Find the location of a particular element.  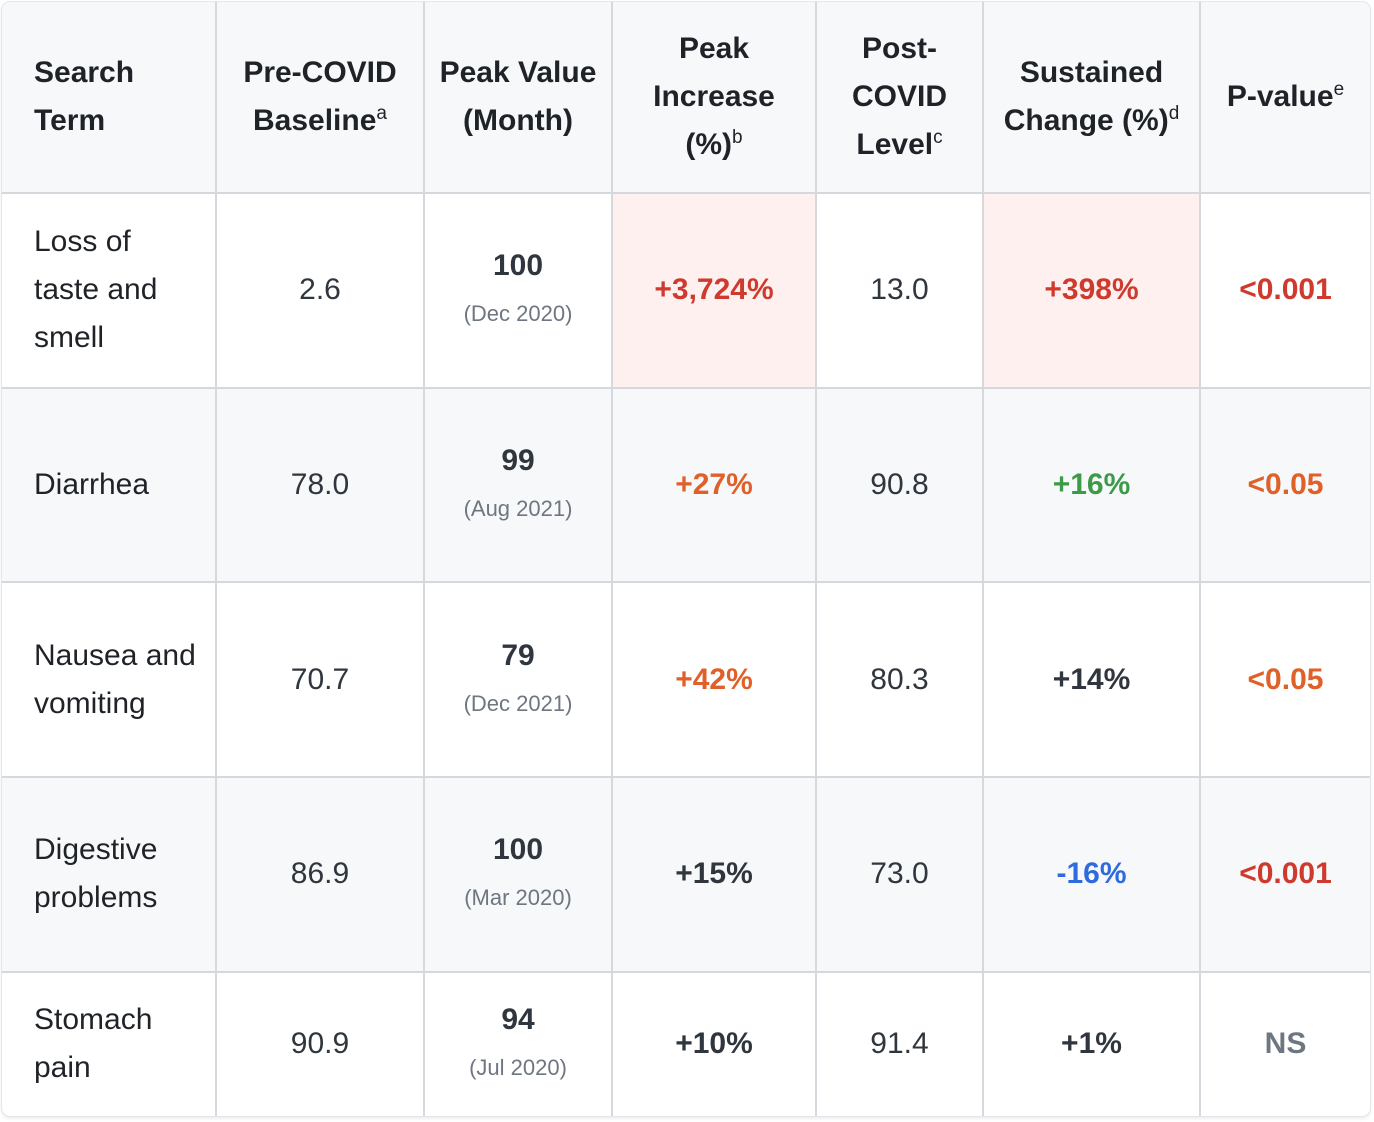

cell-peak-value: 94 (Jul 2020) is located at coordinates (518, 1043).